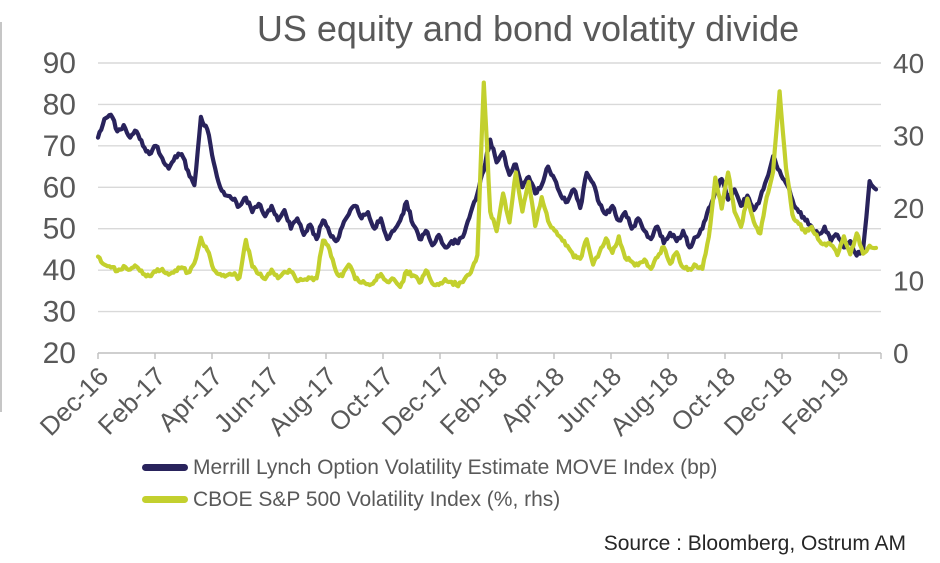  Describe the element at coordinates (165, 499) in the screenshot. I see `legend-swatch-vix-line` at that location.